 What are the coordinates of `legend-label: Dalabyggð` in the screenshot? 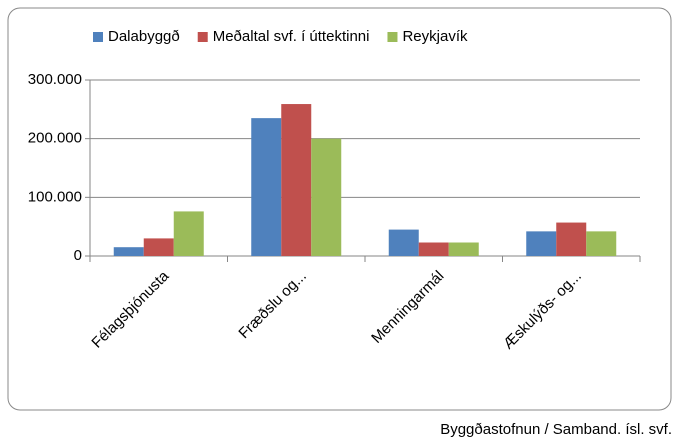 It's located at (144, 36).